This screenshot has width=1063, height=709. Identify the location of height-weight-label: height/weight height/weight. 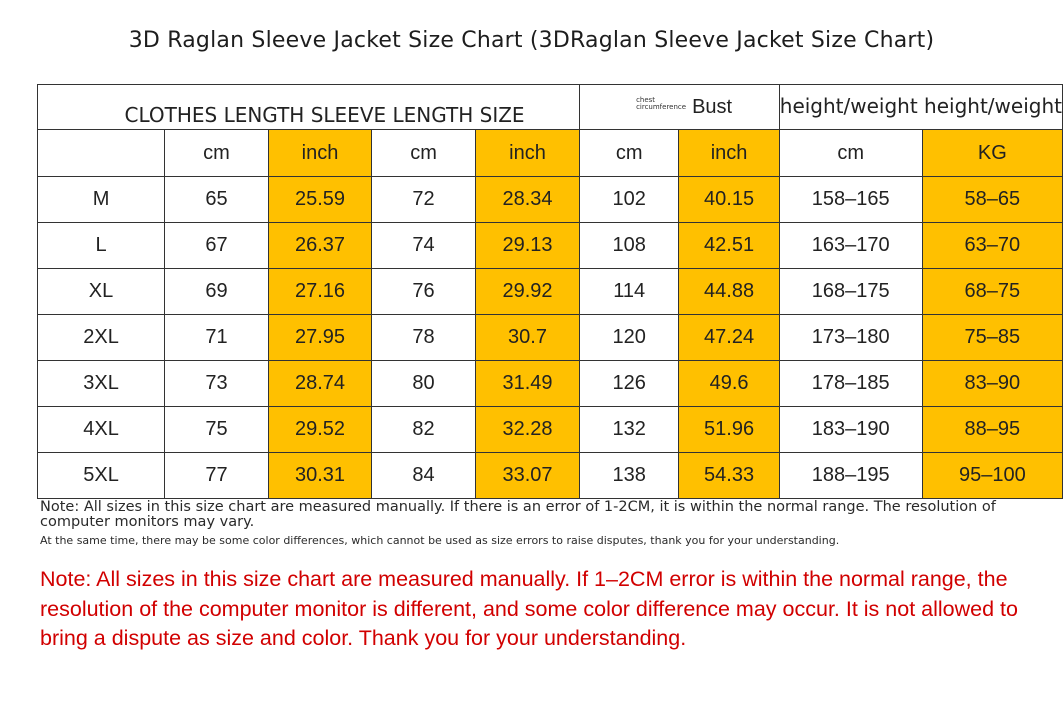
(920, 106).